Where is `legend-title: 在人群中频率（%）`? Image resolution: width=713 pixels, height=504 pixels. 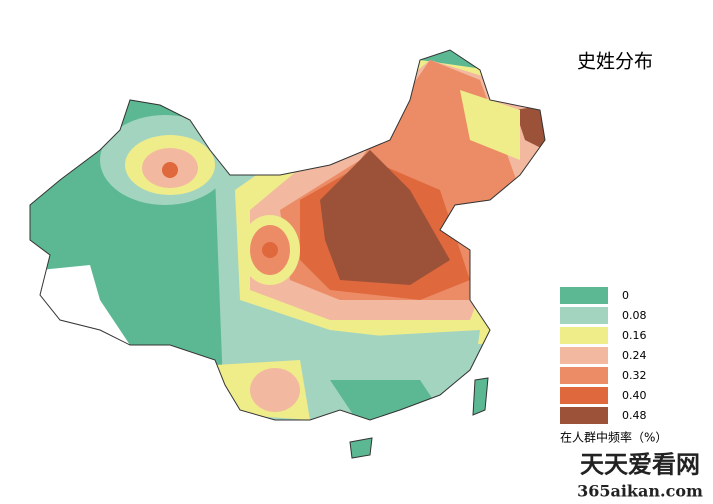
legend-title: 在人群中频率（%） is located at coordinates (613, 437).